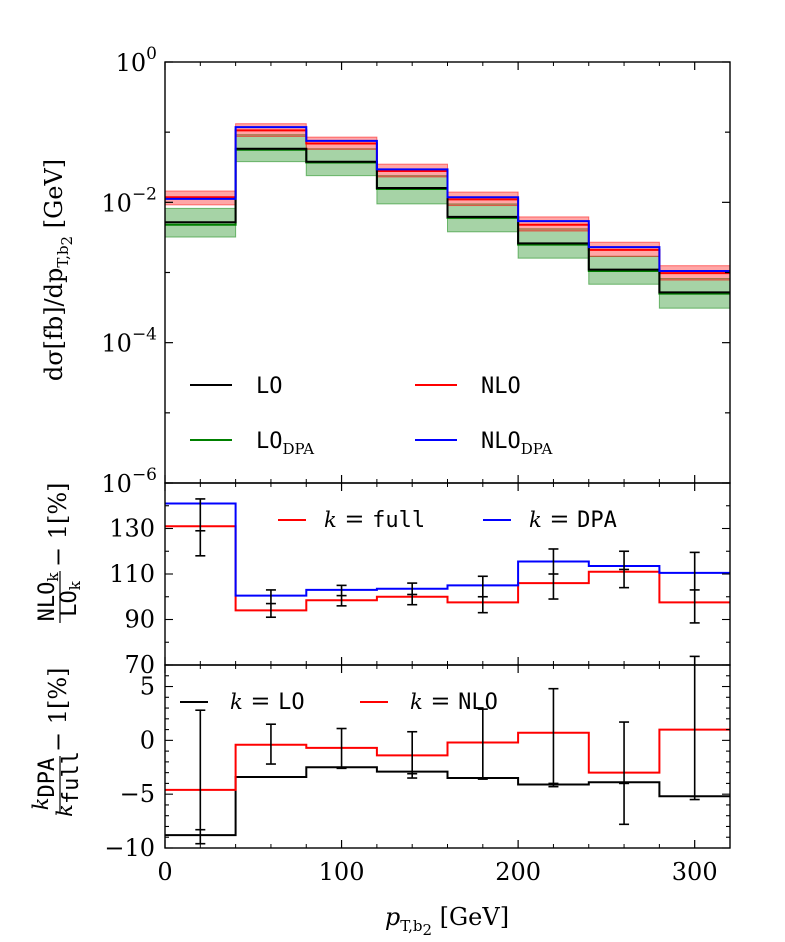  What do you see at coordinates (129, 481) in the screenshot?
I see `y-tick-label: 10−6` at bounding box center [129, 481].